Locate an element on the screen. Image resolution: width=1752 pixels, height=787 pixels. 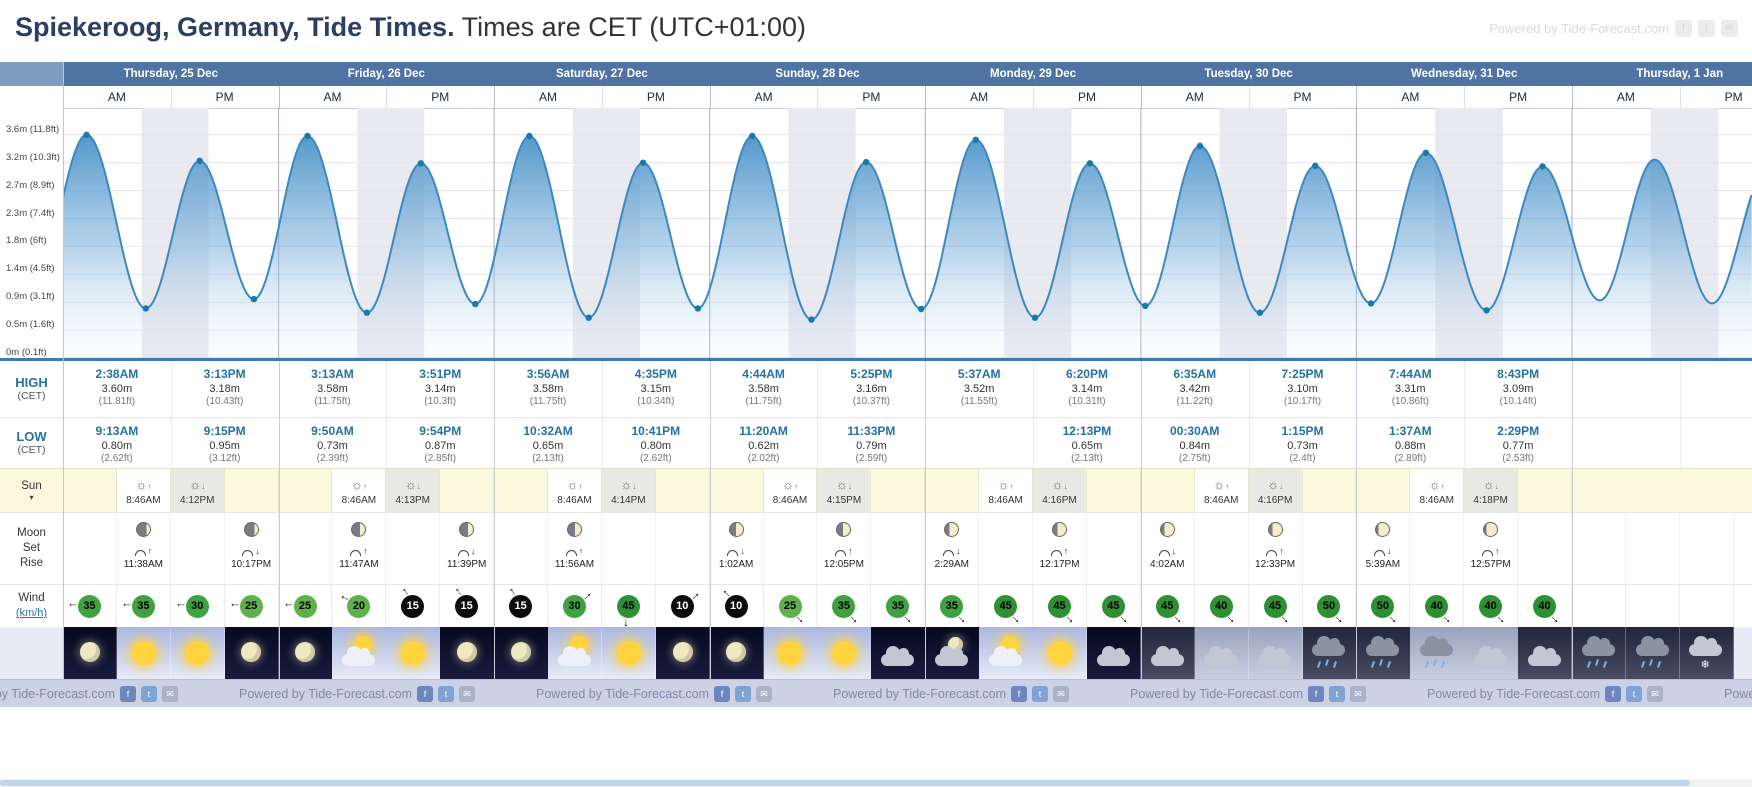
day-header: Thursday, 25 Dec is located at coordinates (170, 74).